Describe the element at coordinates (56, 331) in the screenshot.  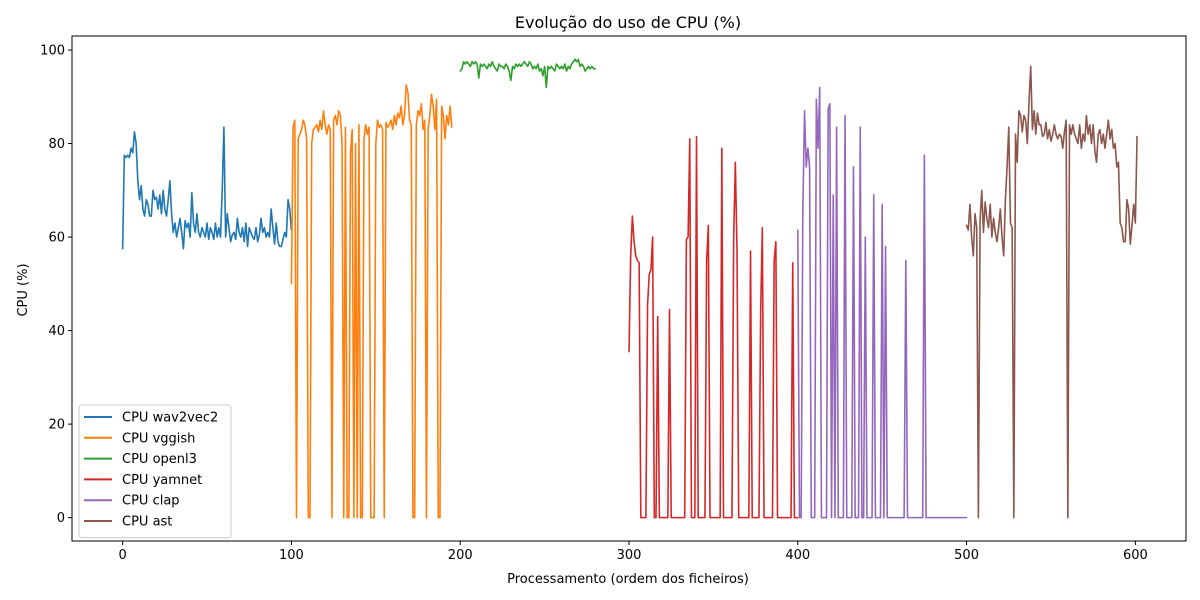
I see `y-tick-label: 40` at that location.